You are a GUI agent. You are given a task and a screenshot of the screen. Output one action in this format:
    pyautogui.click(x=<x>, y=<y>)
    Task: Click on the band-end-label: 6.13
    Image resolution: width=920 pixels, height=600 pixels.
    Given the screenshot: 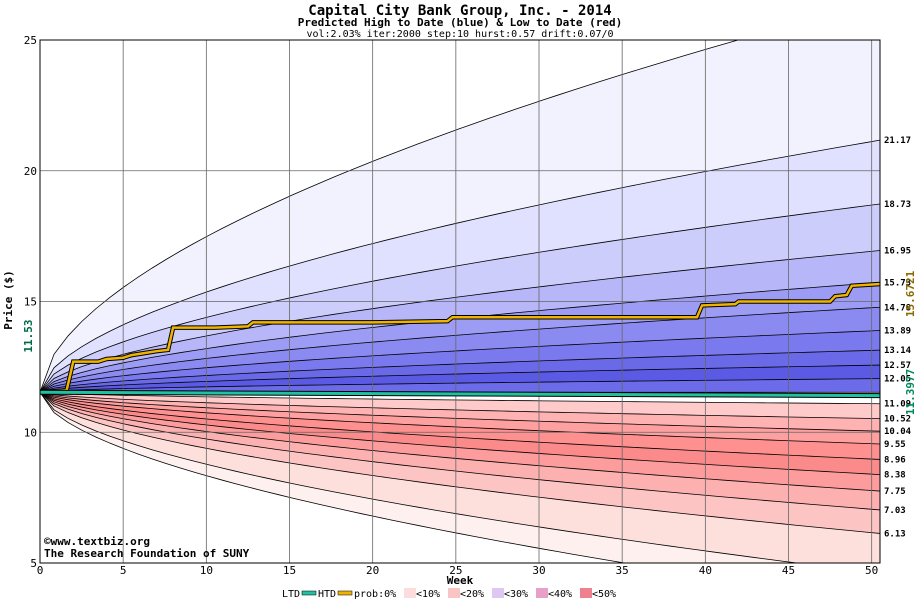 What is the action you would take?
    pyautogui.click(x=895, y=534)
    